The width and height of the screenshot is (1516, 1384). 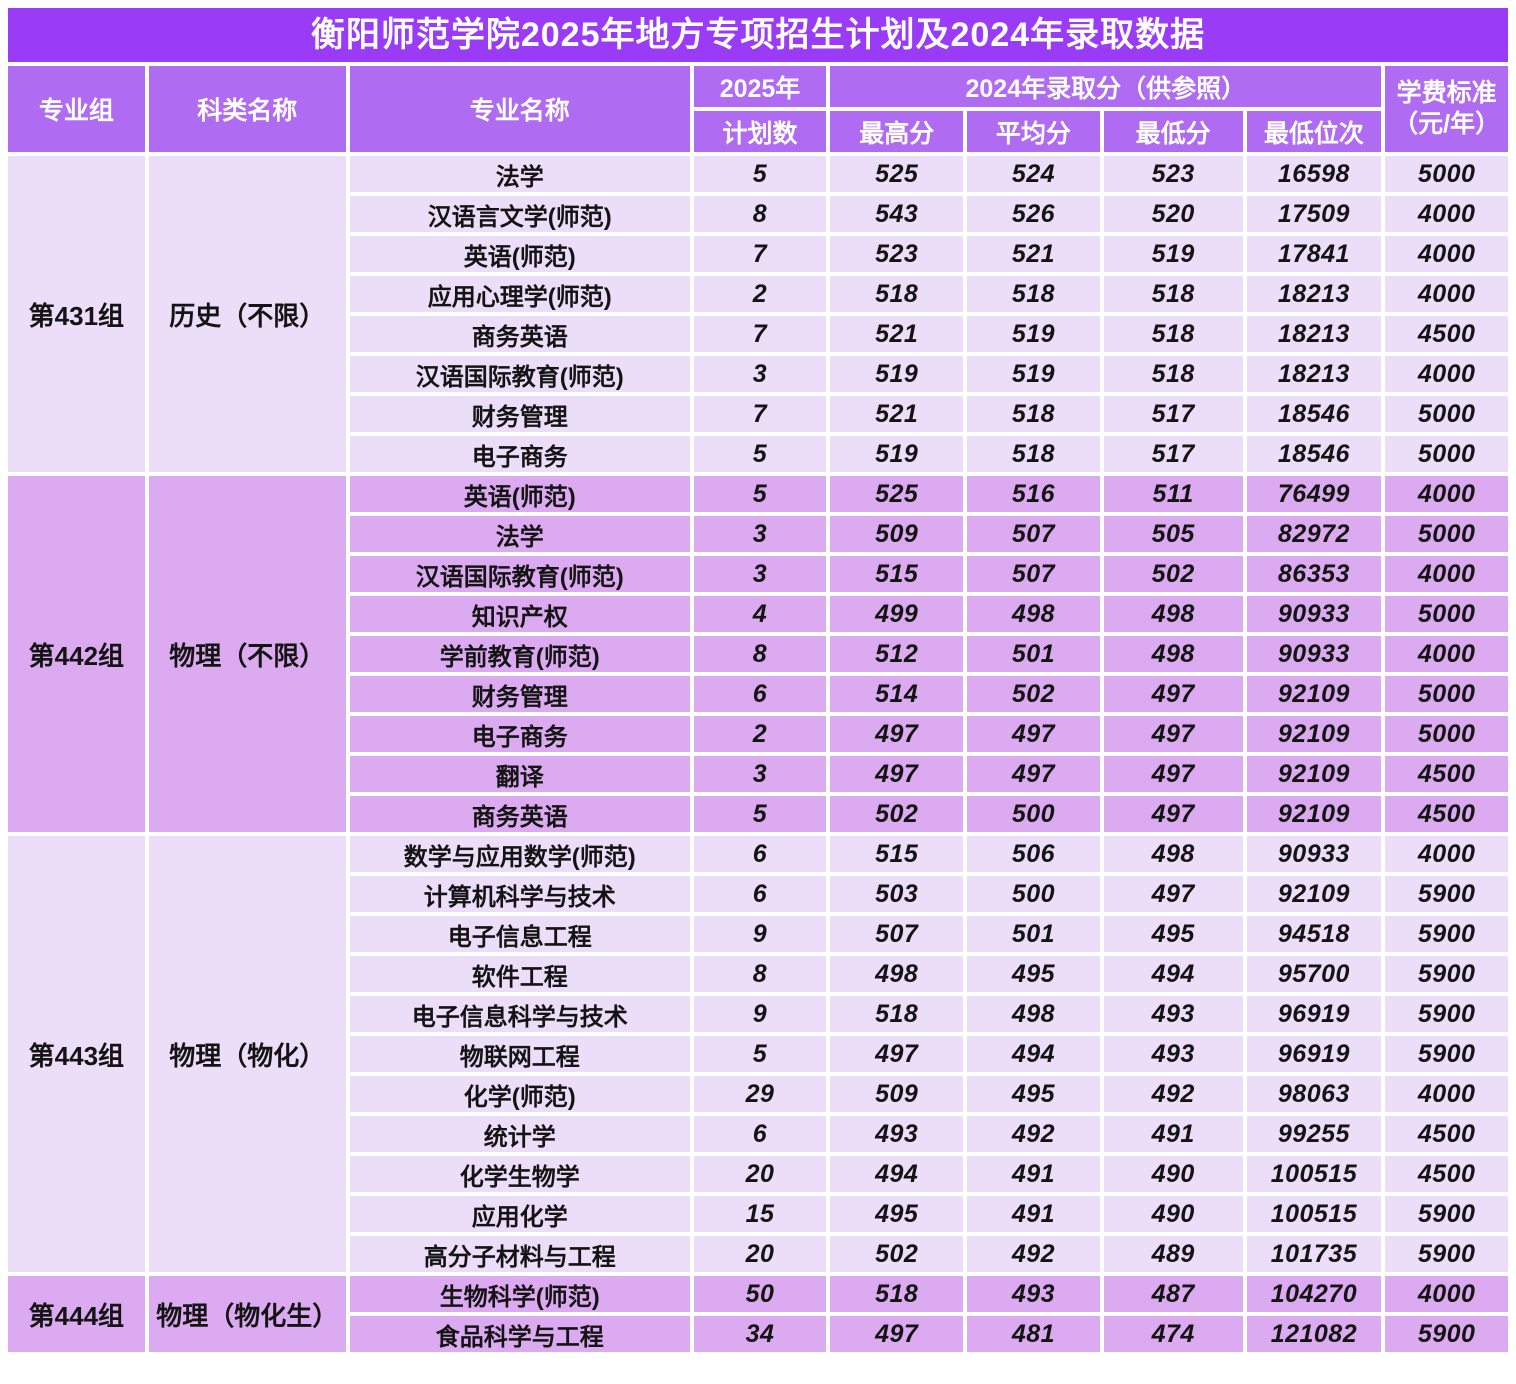 I want to click on avg-score-cell: 494, so click(x=1033, y=1054).